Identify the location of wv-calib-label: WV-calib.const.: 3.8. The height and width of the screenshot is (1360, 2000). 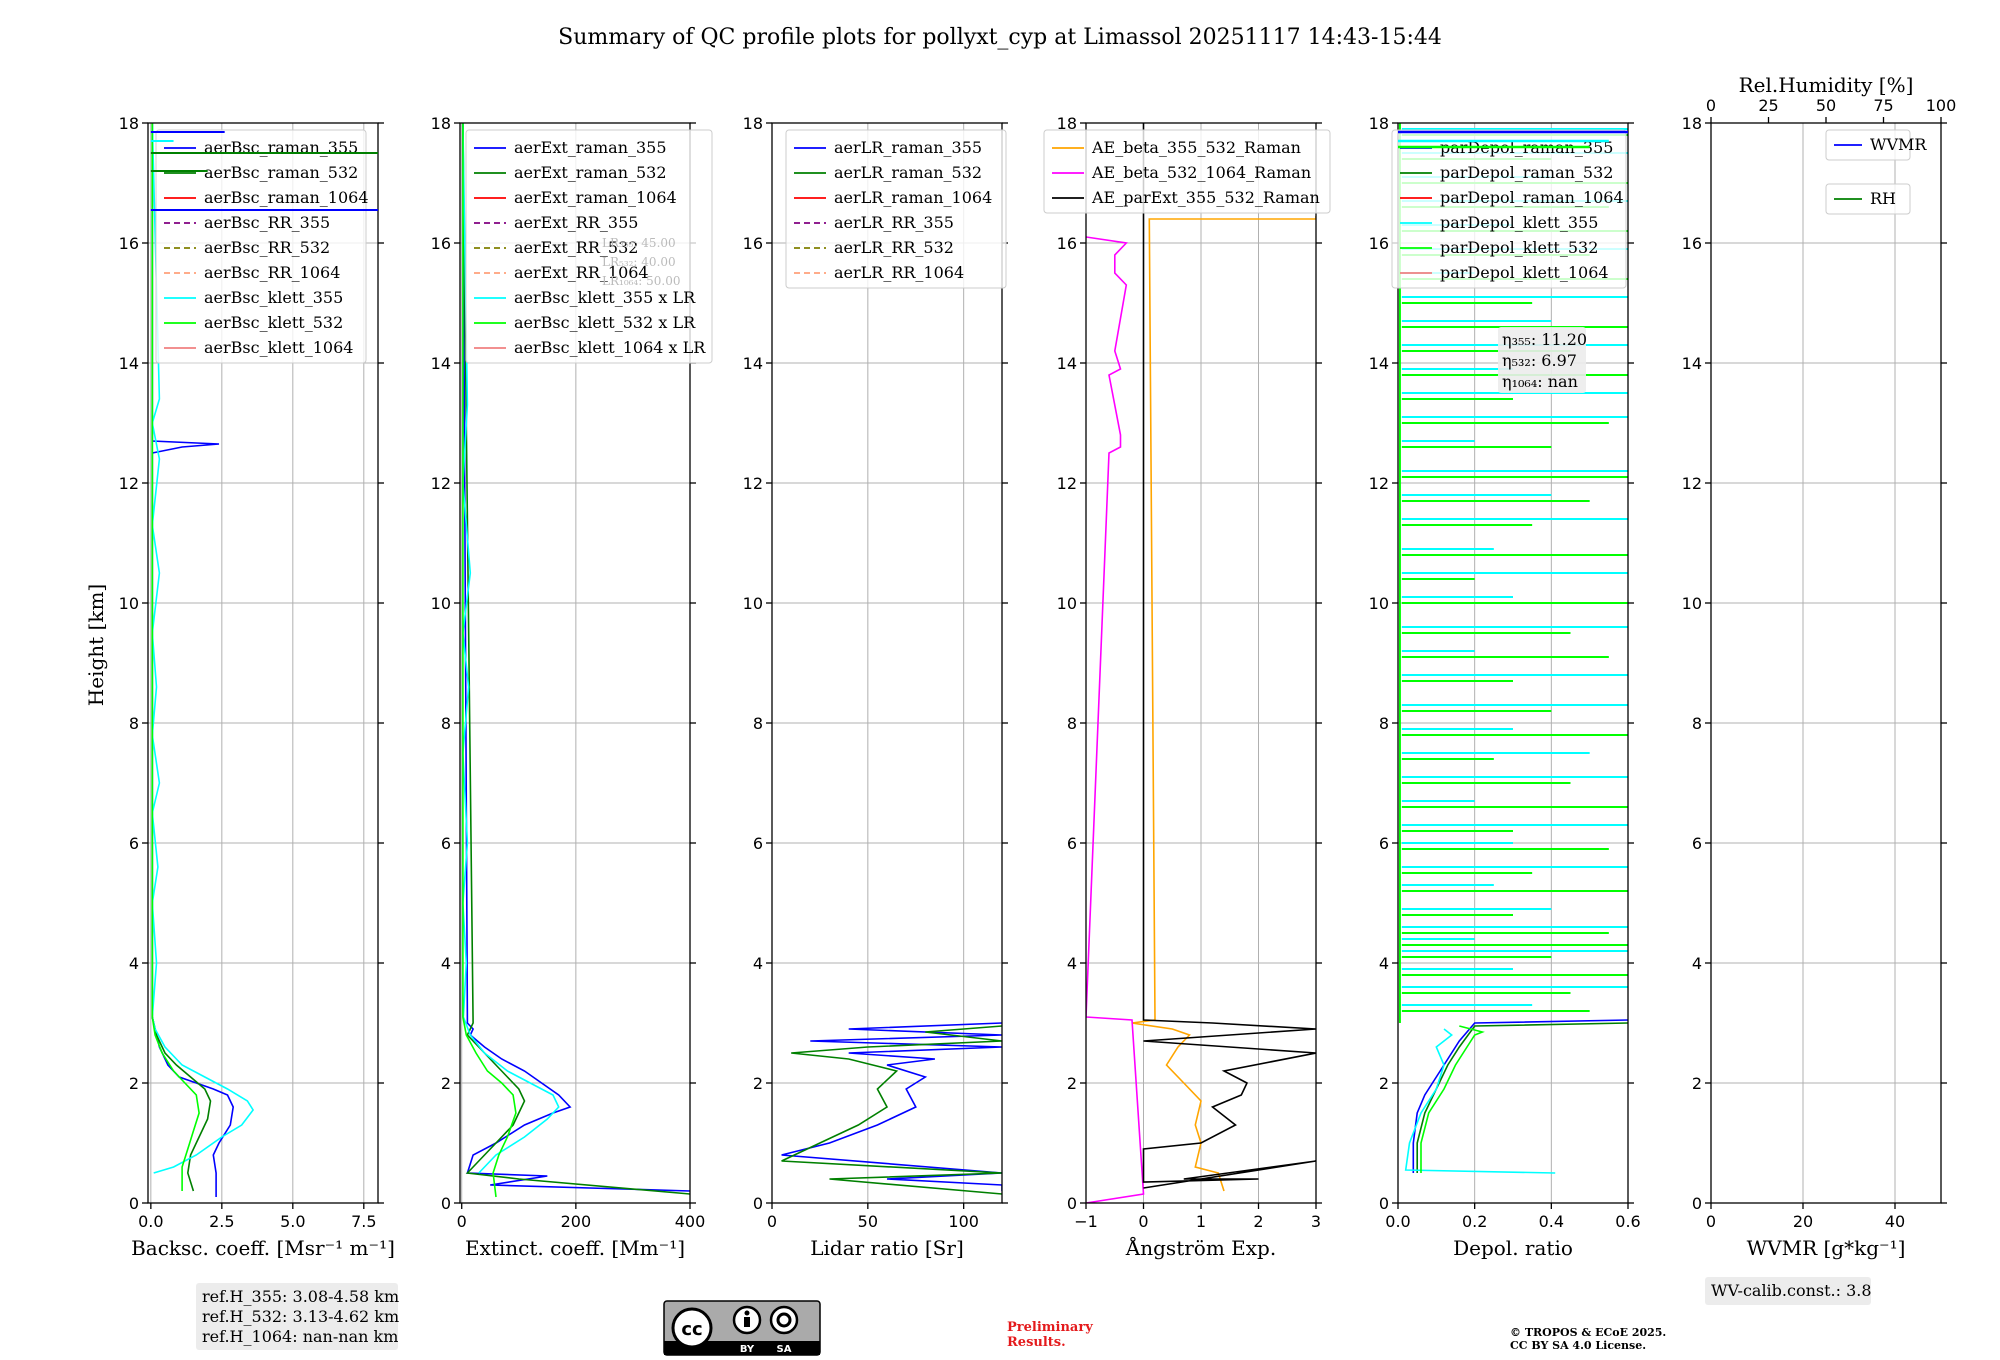
(1791, 1290).